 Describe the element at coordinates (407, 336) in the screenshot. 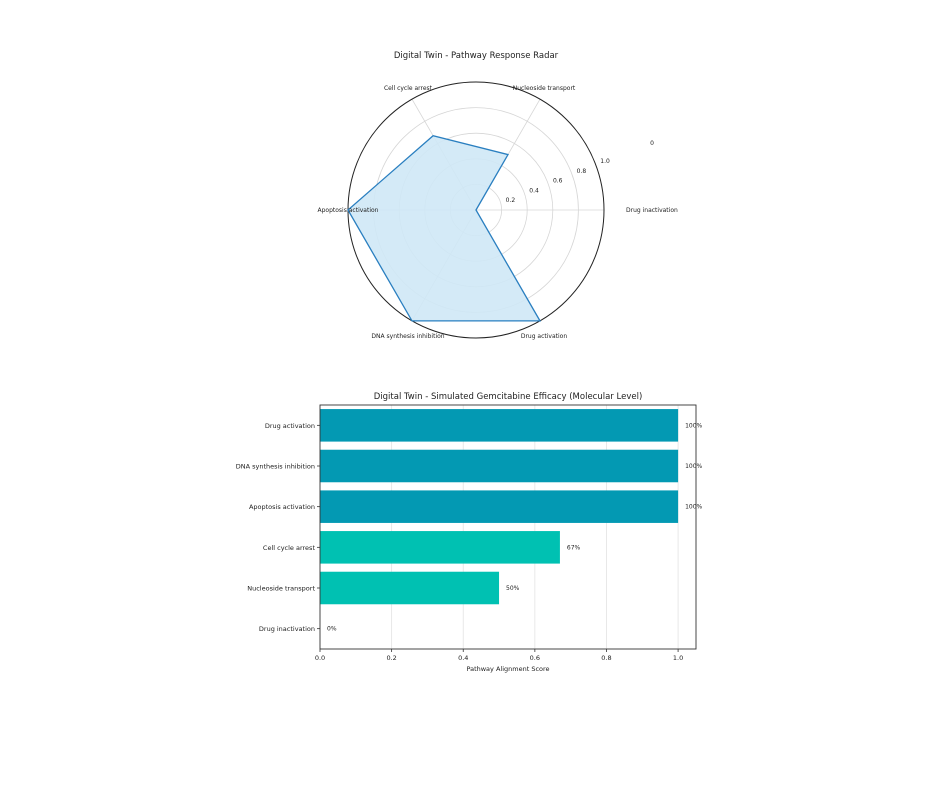

I see `radar-axis-label: DNA synthesis inhibition` at that location.